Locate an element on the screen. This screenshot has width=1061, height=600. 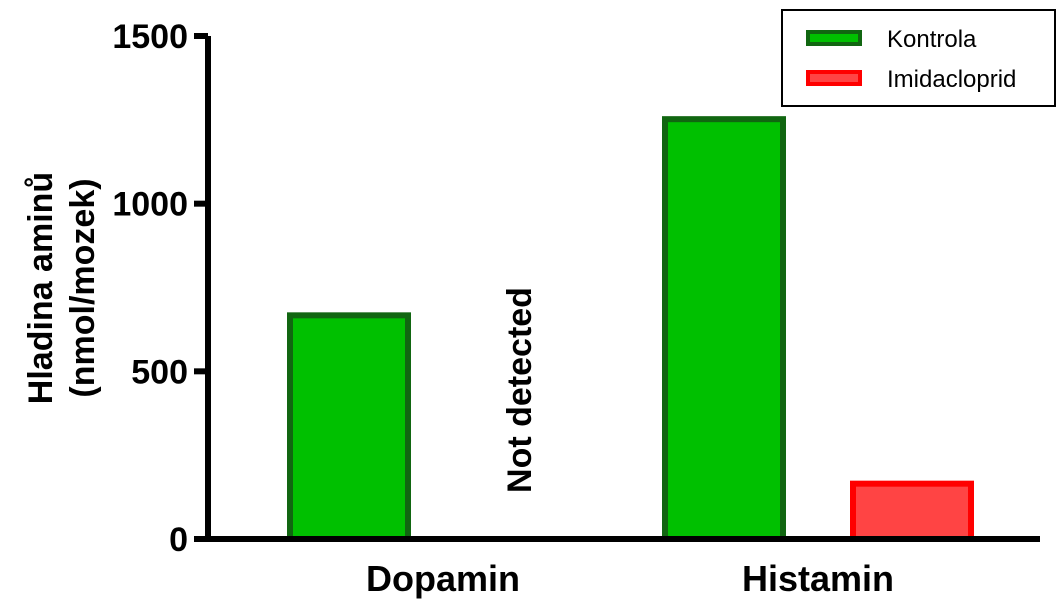
legend: Kontrola Imidacloprid is located at coordinates (918, 58).